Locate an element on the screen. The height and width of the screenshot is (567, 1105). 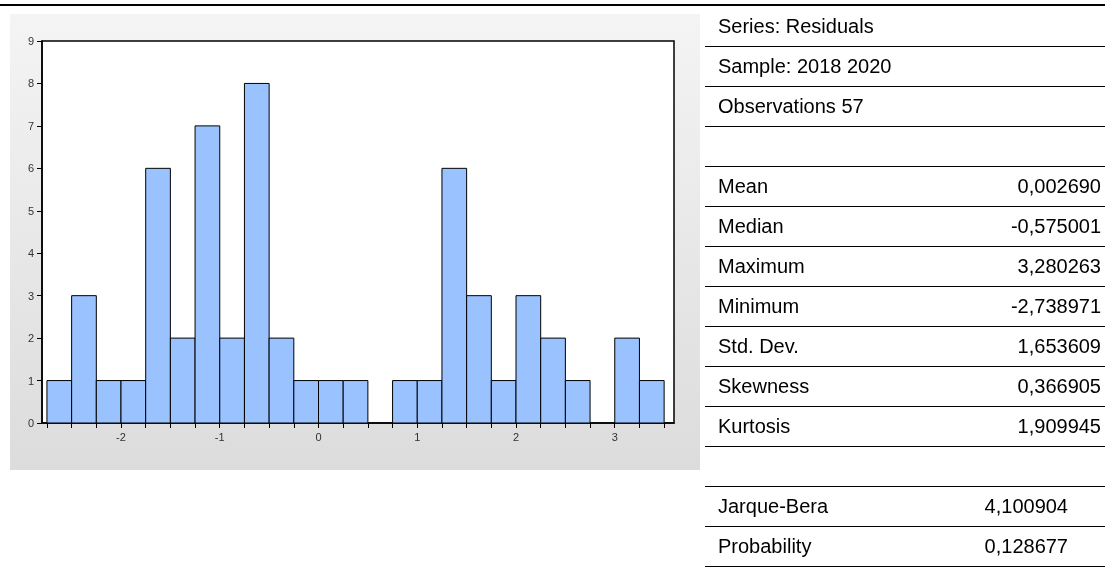
text: Skewness is located at coordinates (764, 386).